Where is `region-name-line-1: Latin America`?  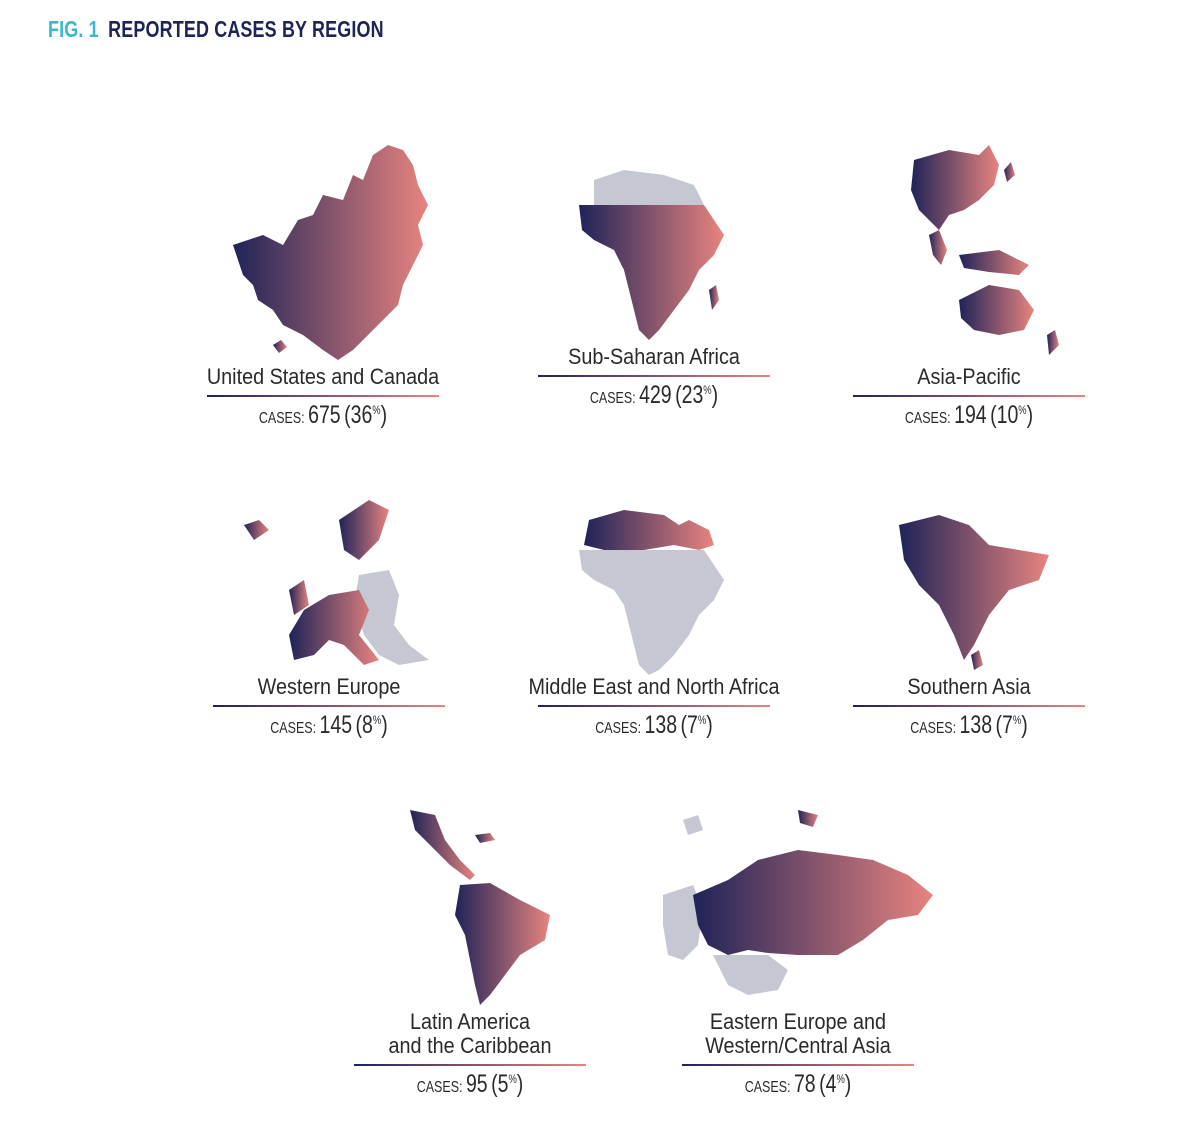 region-name-line-1: Latin America is located at coordinates (470, 1021).